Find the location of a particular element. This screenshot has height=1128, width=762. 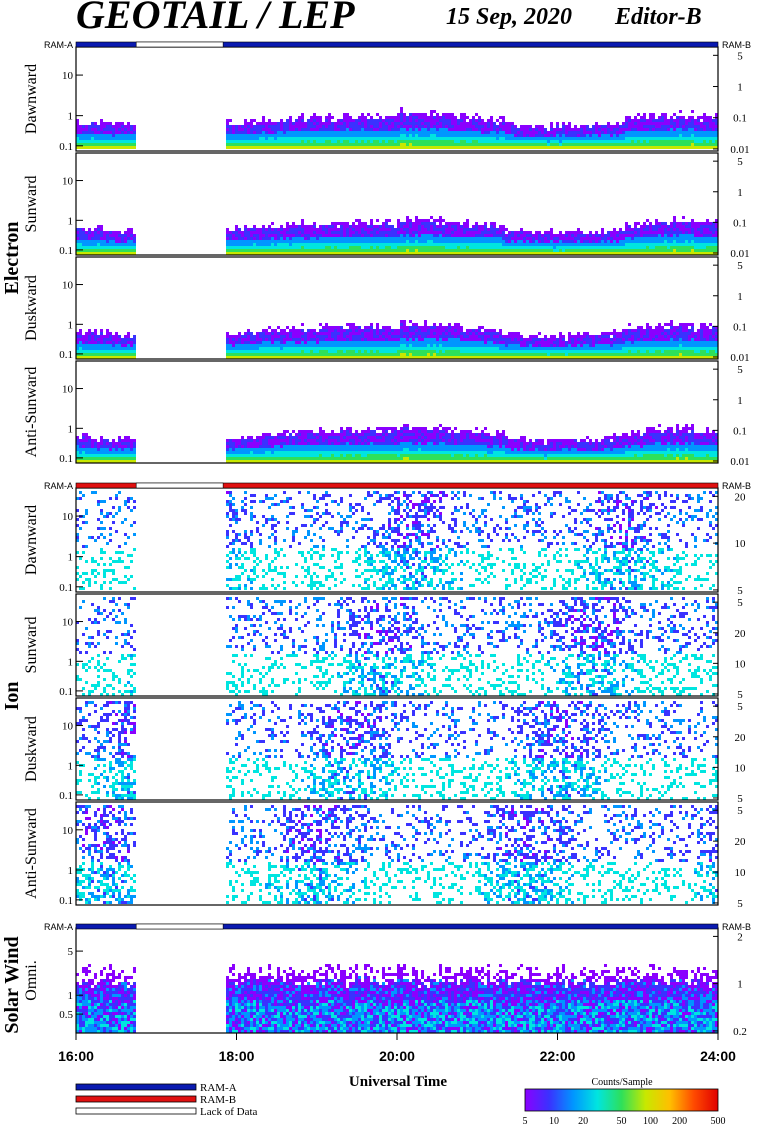

ram-legend: RAM-A RAM-B Lack of Data is located at coordinates (166, 1100).